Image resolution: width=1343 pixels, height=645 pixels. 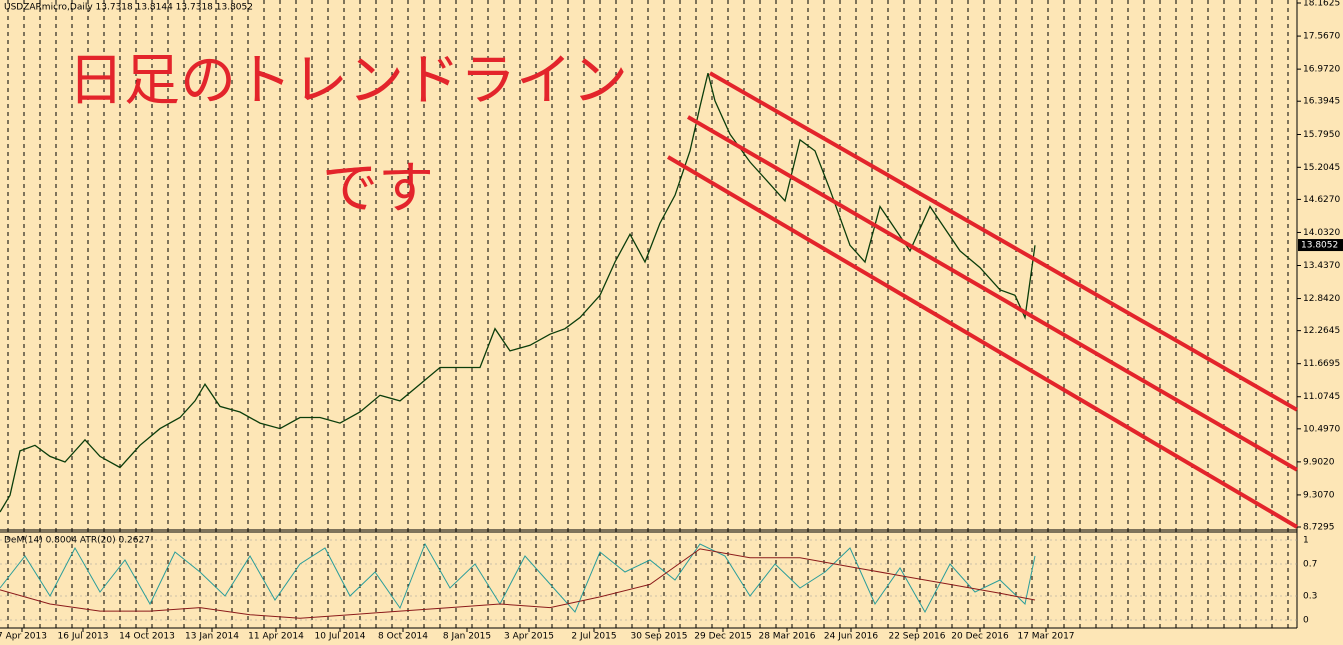 What do you see at coordinates (980, 637) in the screenshot?
I see `x-tick-label: 20 Dec 2016` at bounding box center [980, 637].